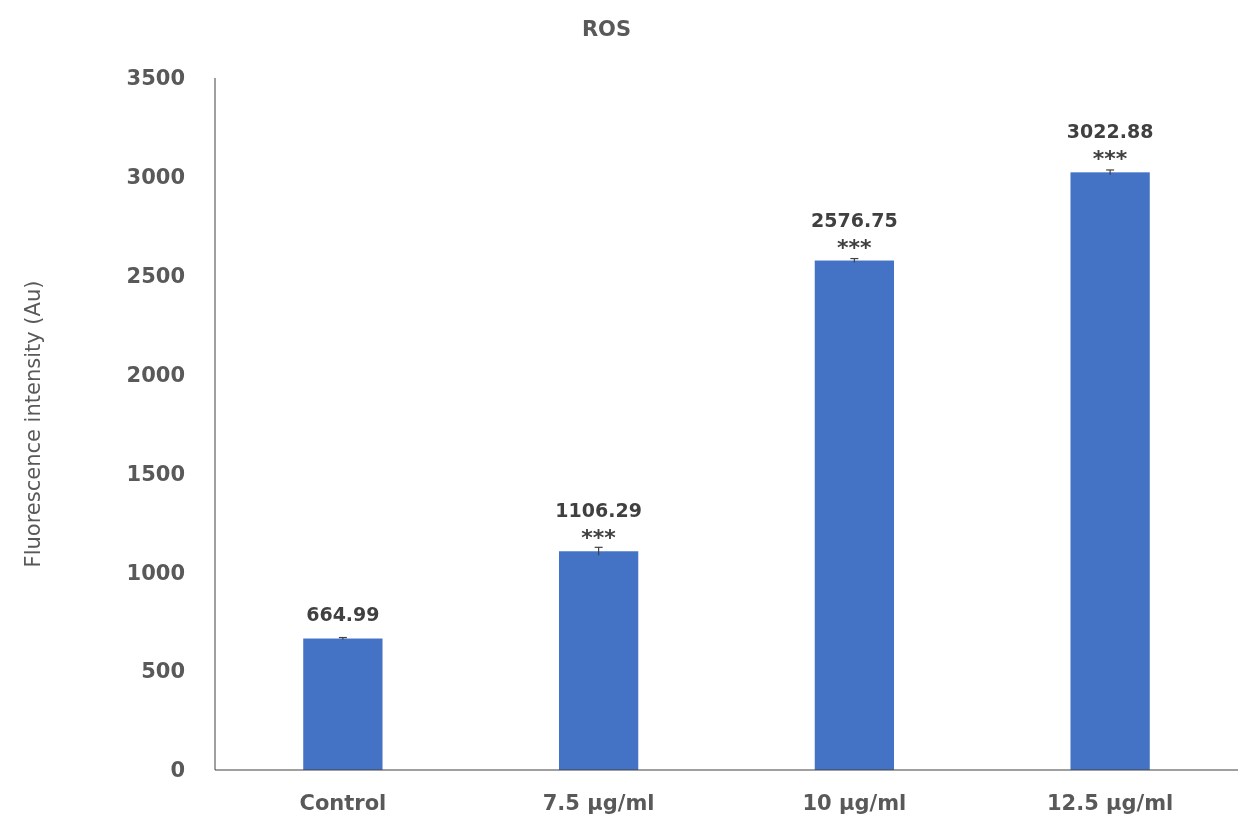 Image resolution: width=1246 pixels, height=834 pixels. Describe the element at coordinates (155, 276) in the screenshot. I see `y-tick-label: 2500` at that location.